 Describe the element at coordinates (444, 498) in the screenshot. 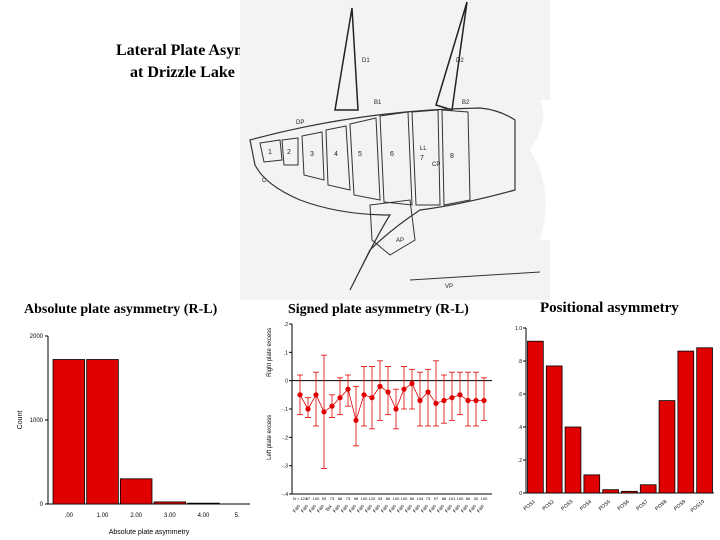

I see `x-tick-n-label: 86` at that location.